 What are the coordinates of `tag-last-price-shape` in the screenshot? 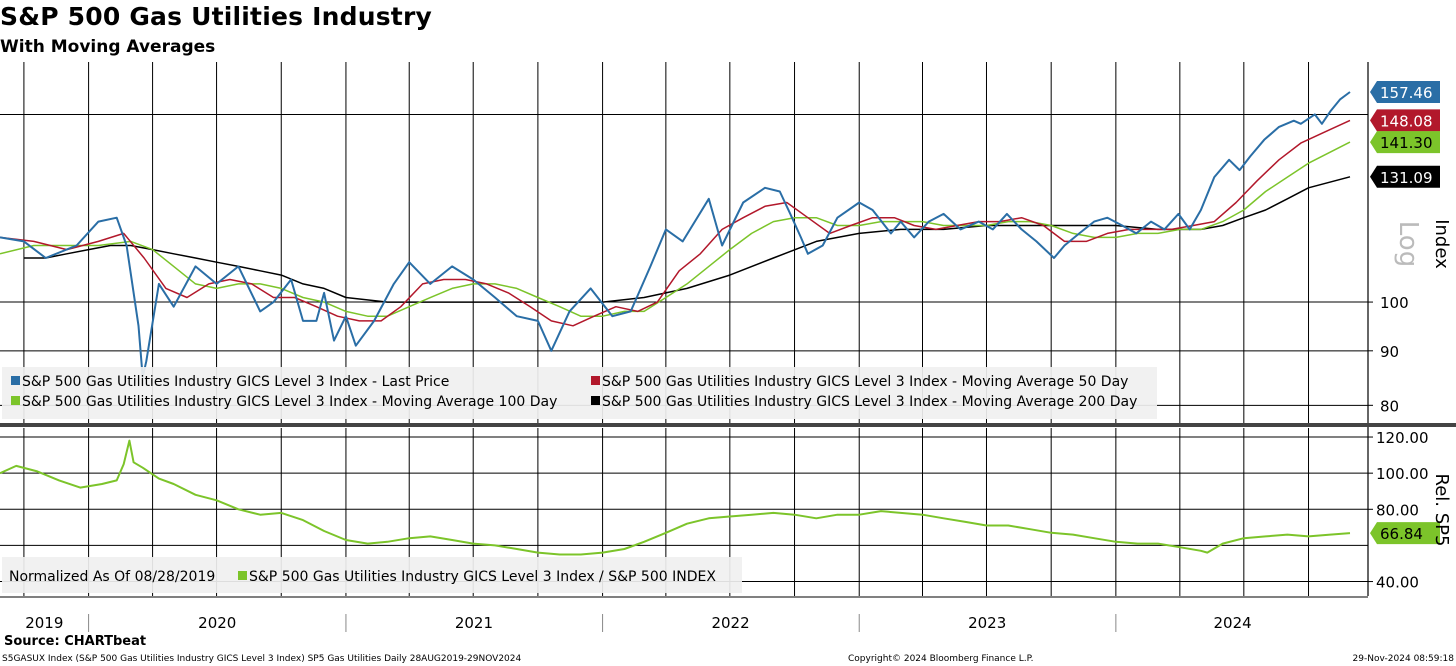 It's located at (1405, 91).